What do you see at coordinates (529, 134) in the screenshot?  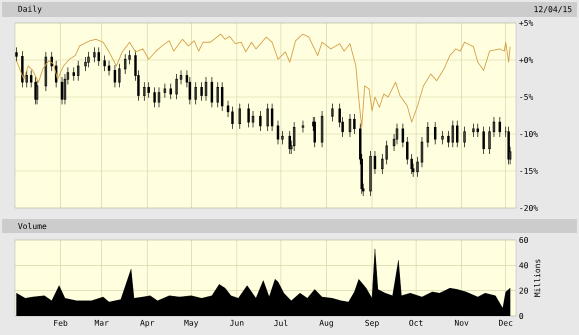 I see `y-tick-label: -10%` at bounding box center [529, 134].